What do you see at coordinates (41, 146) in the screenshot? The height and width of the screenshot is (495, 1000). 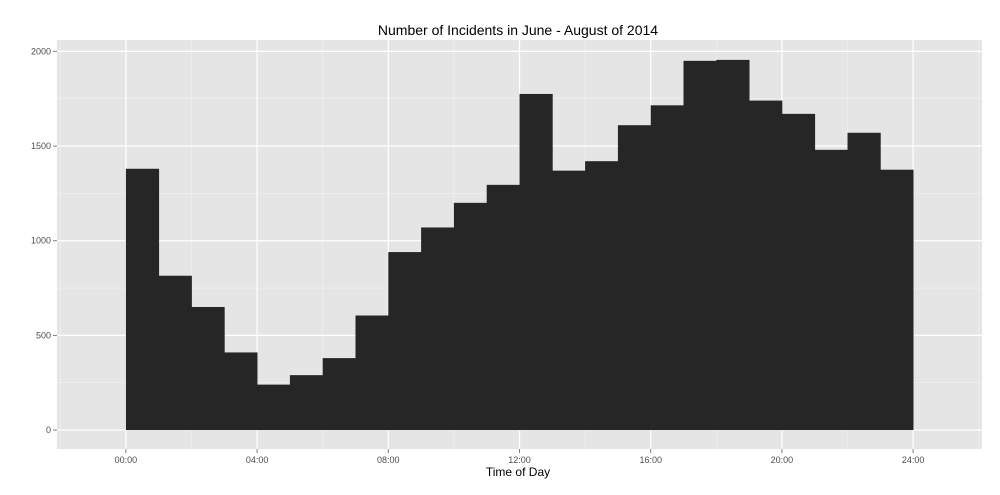 I see `y-tick-label: 1500` at bounding box center [41, 146].